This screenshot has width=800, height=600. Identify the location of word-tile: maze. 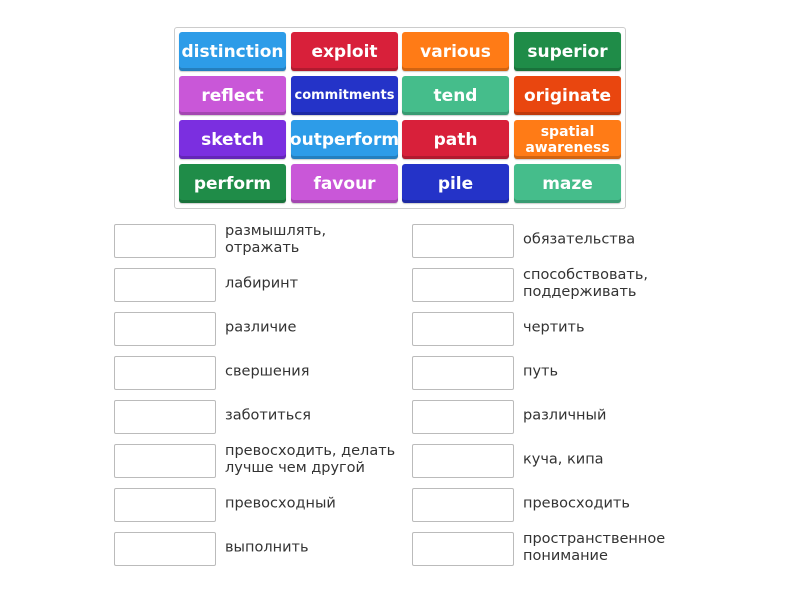
(567, 183).